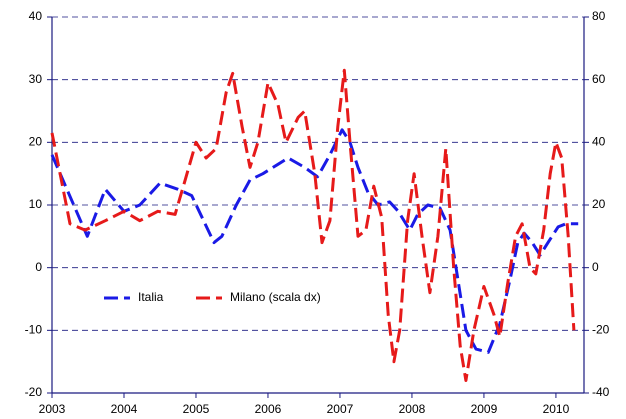 The image size is (626, 419). Describe the element at coordinates (601, 330) in the screenshot. I see `y2-tick-label: -20` at that location.